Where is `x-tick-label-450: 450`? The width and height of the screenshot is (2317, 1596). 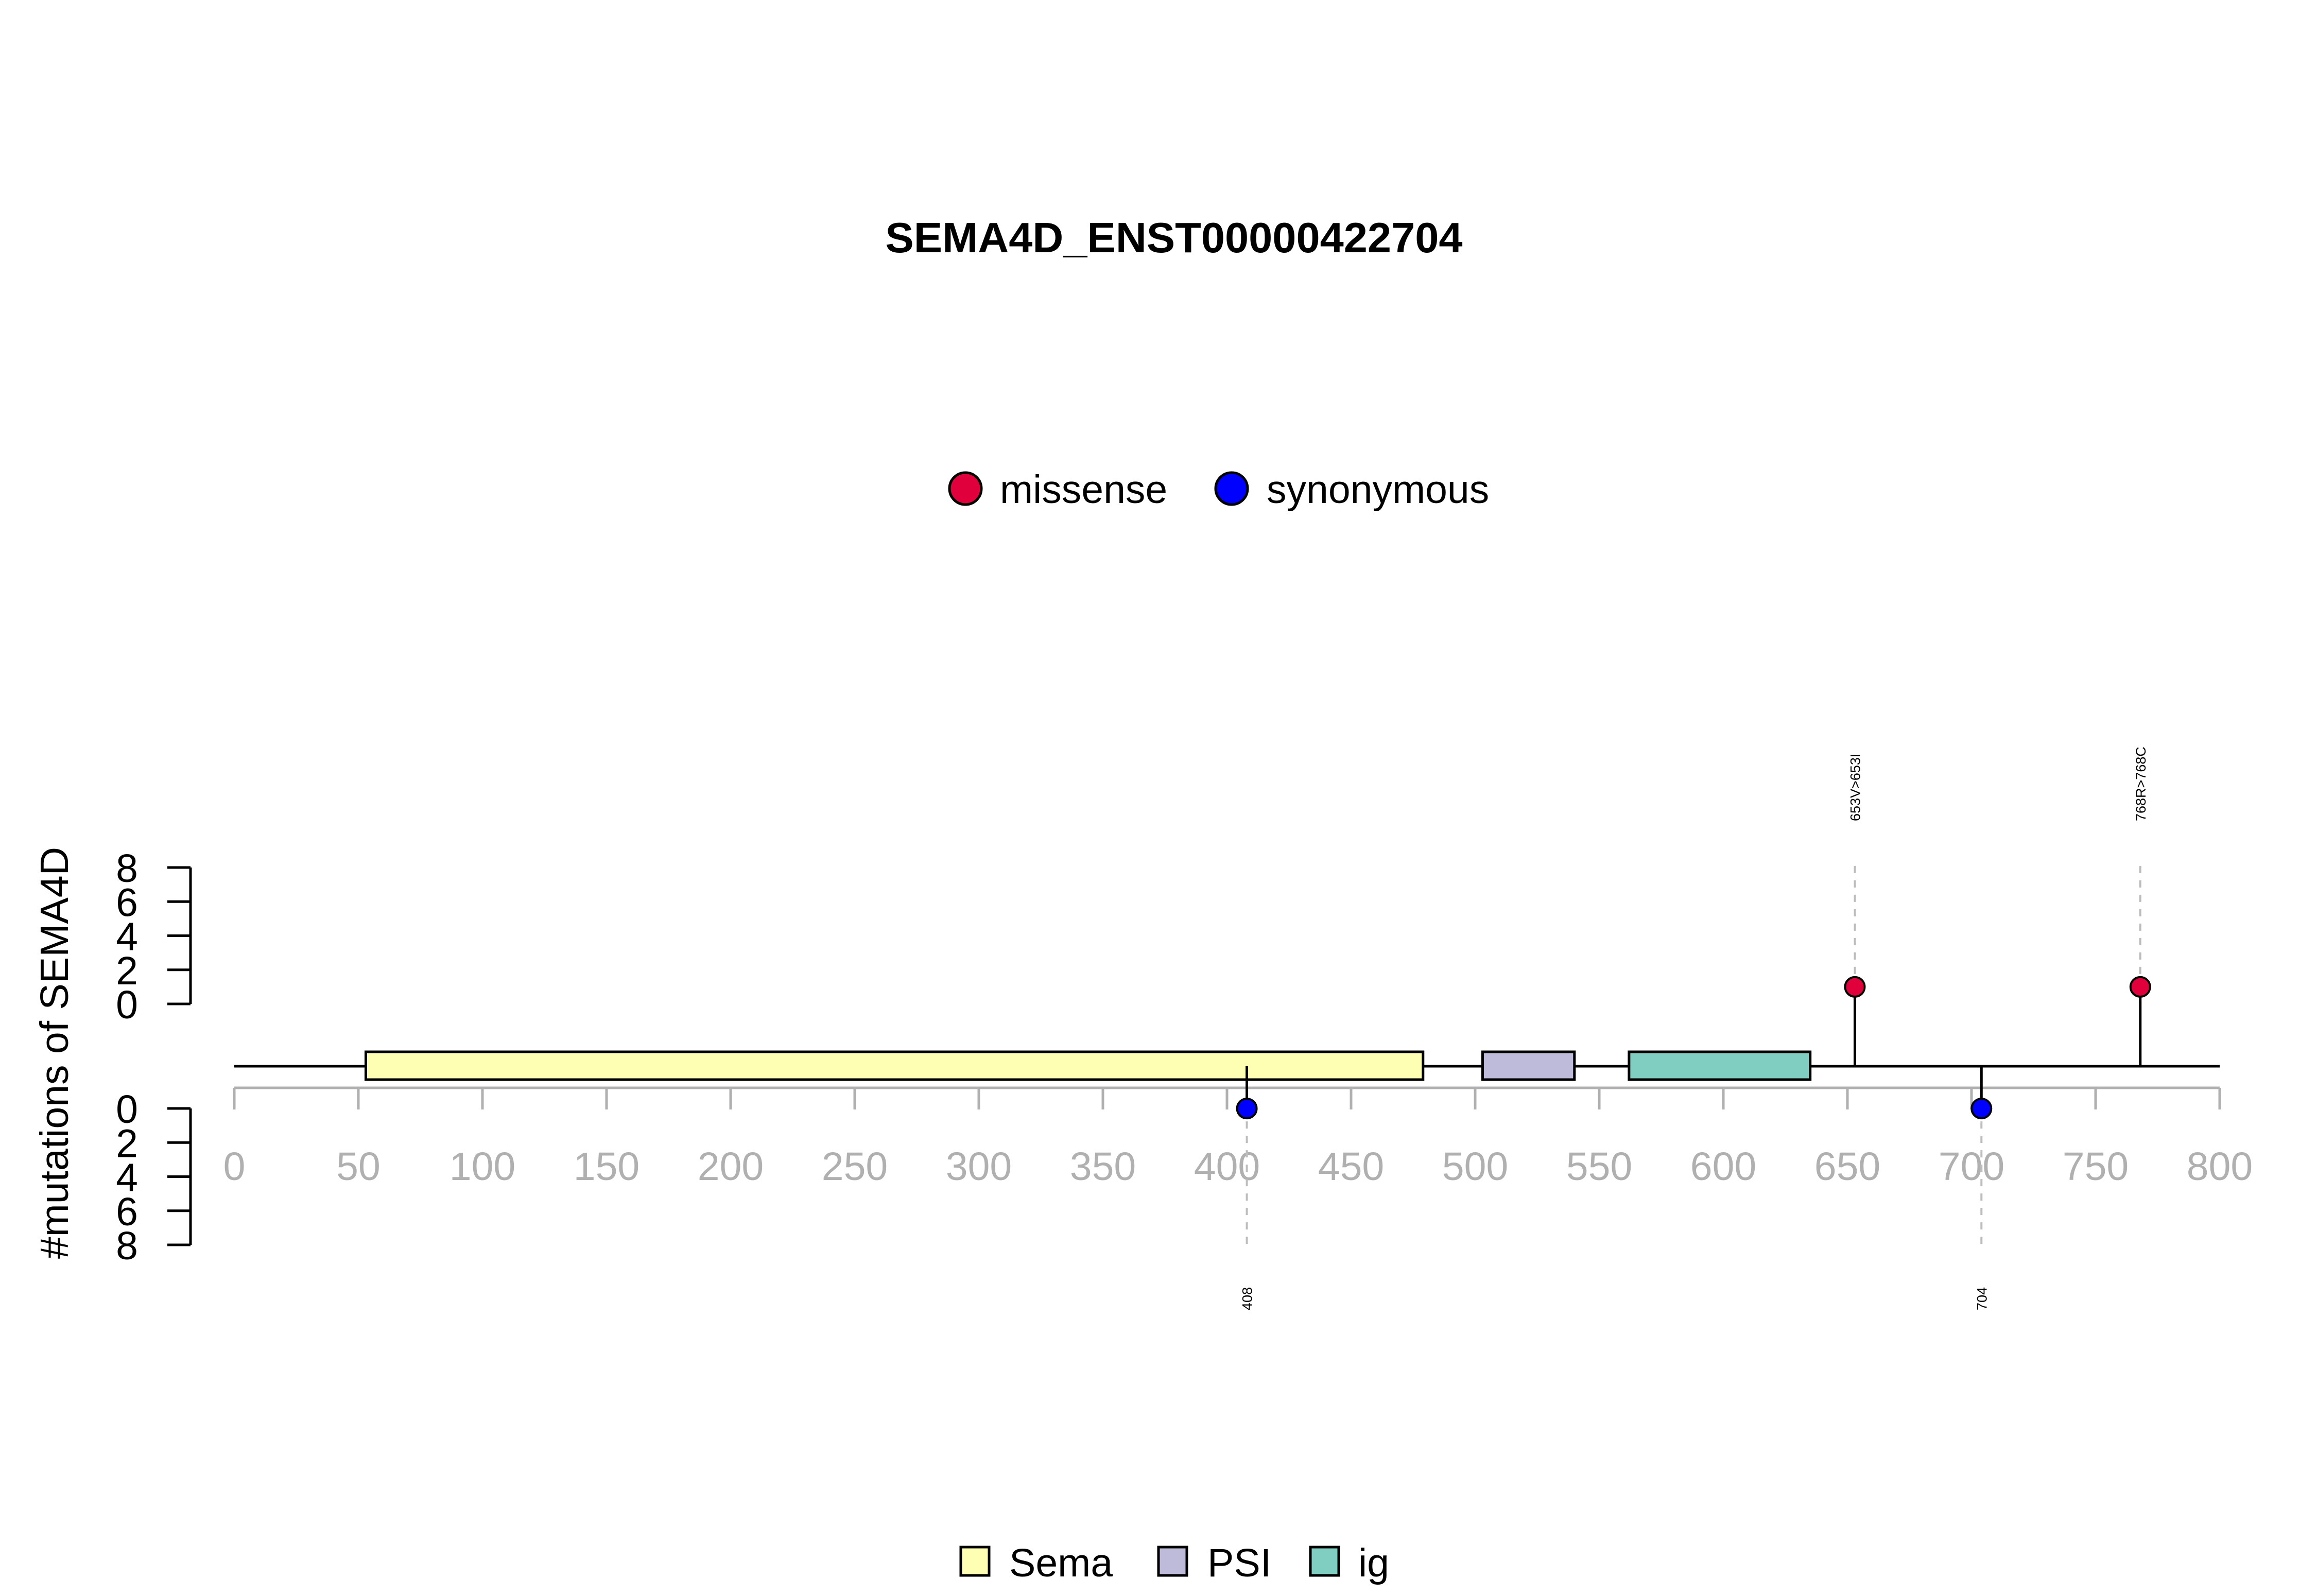
x-tick-label-450: 450 is located at coordinates (1351, 1166).